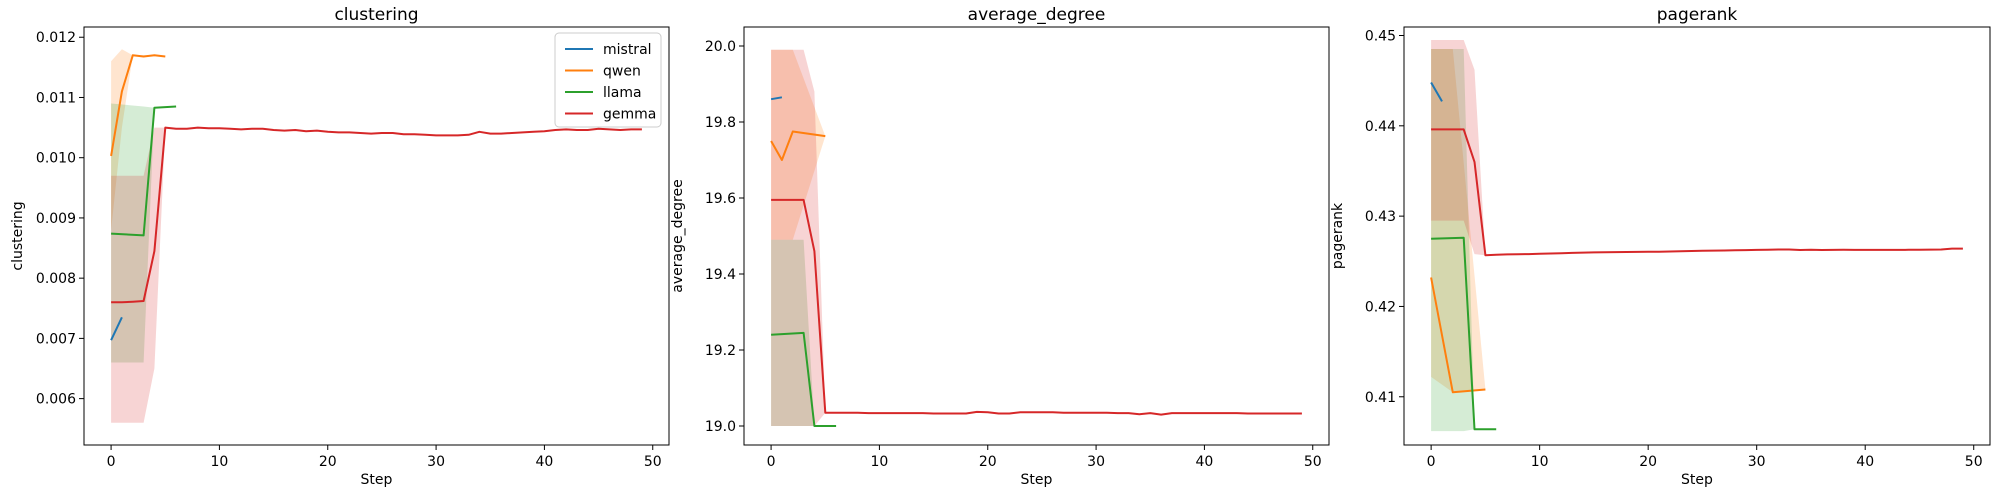 This screenshot has width=2000, height=500. Describe the element at coordinates (1380, 307) in the screenshot. I see `y-tick-label: 0.42` at that location.